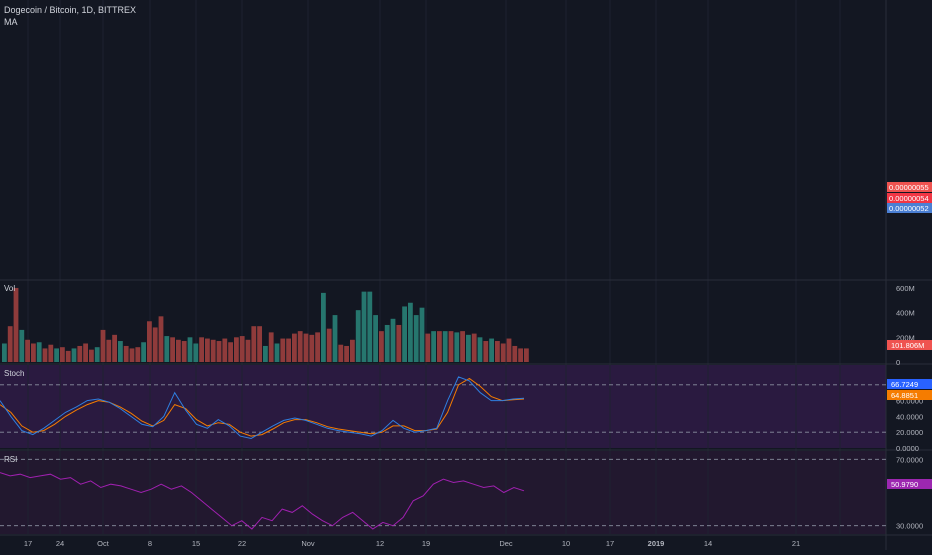  Describe the element at coordinates (262, 501) in the screenshot. I see `rsi-line` at that location.